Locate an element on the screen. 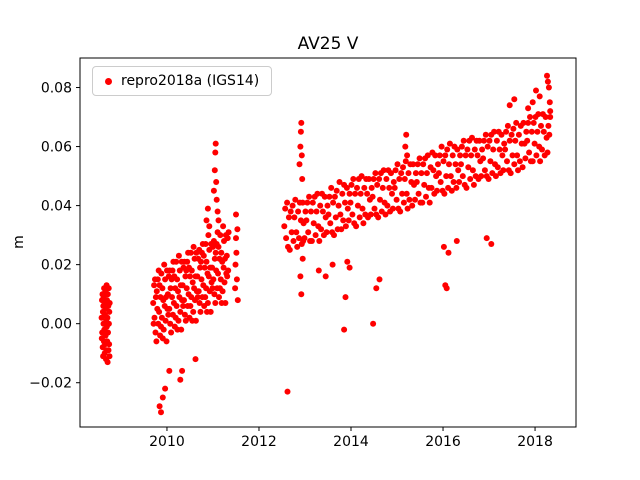 The image size is (640, 480). x-tick-label: 2012 is located at coordinates (259, 442).